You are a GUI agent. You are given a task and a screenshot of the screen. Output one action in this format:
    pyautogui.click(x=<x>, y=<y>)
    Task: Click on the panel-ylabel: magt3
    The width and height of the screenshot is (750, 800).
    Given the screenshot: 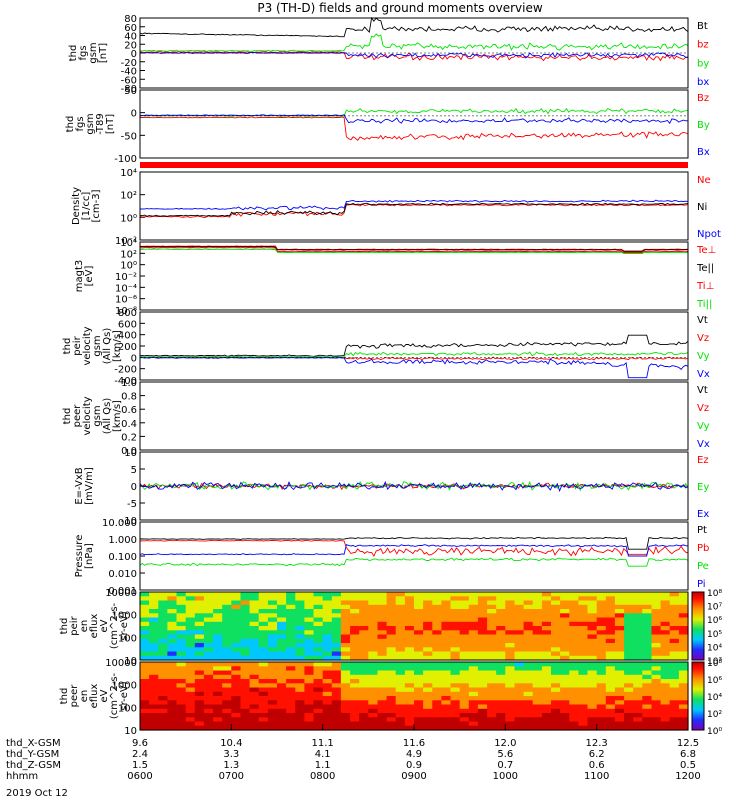 What is the action you would take?
    pyautogui.click(x=79, y=276)
    